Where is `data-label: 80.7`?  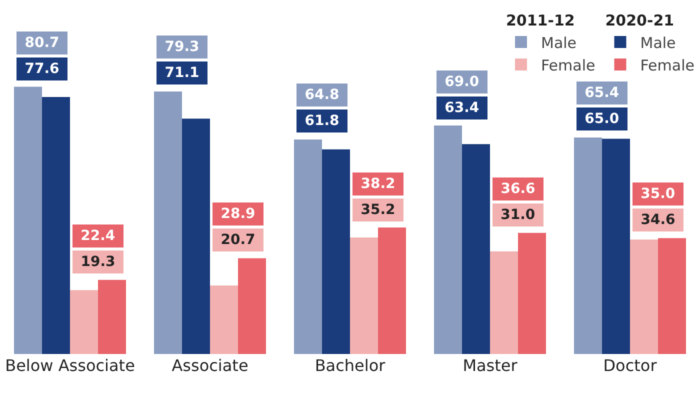 data-label: 80.7 is located at coordinates (42, 43).